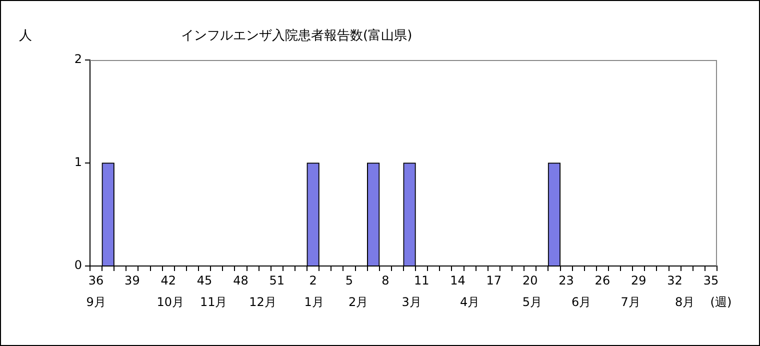  I want to click on text: 7月, so click(630, 302).